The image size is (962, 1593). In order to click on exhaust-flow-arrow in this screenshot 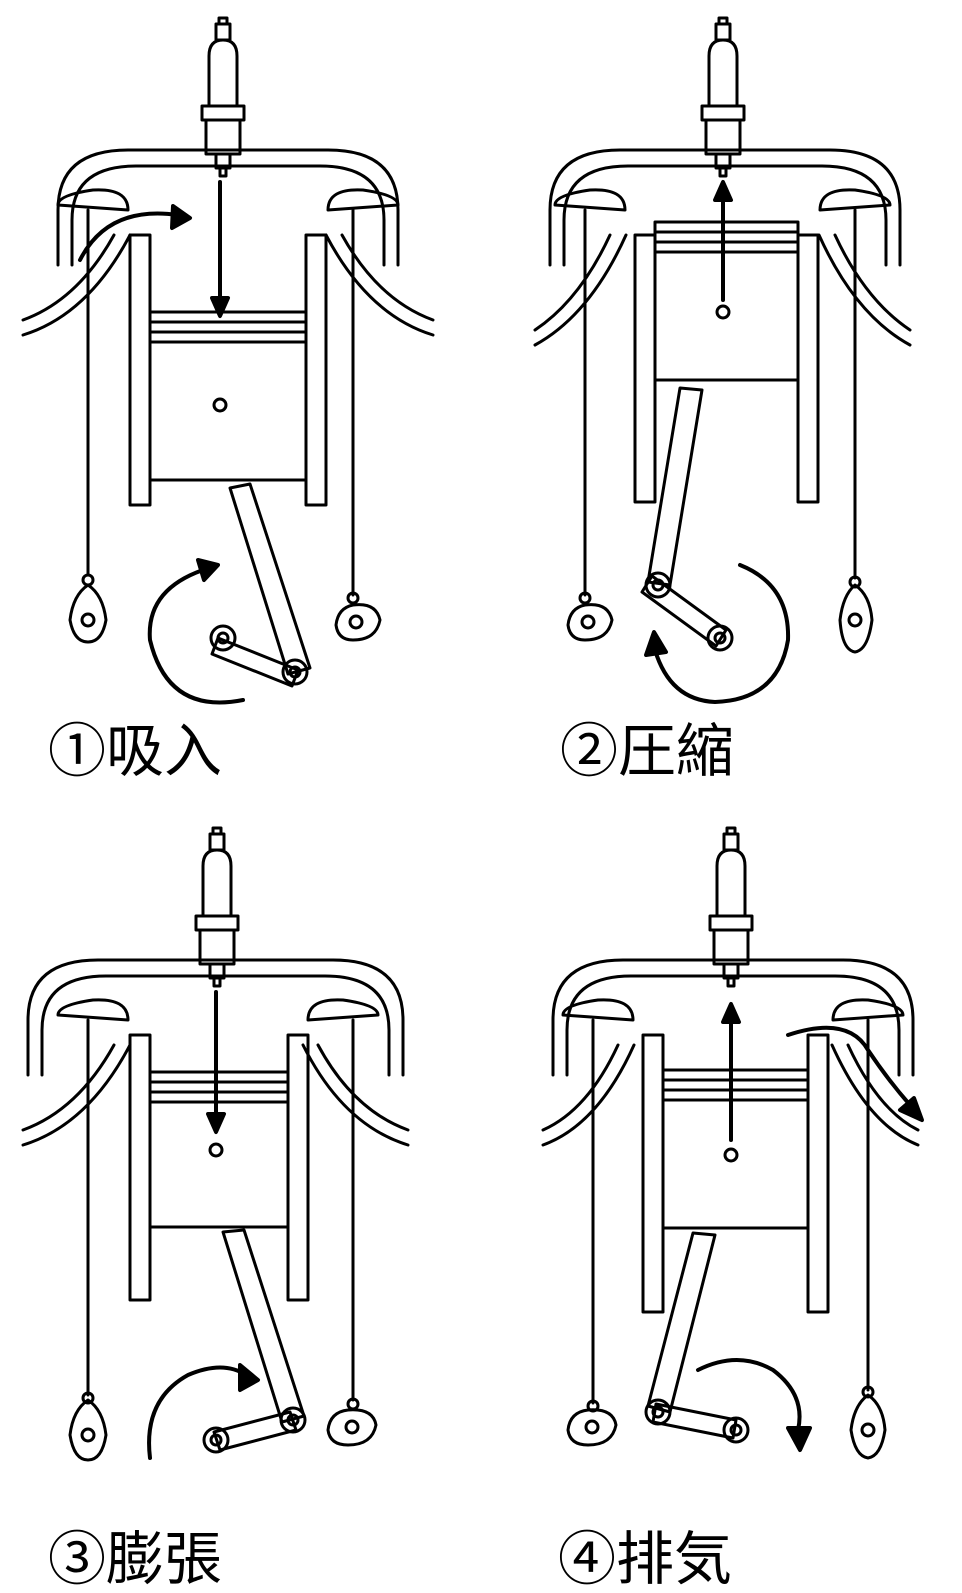, I will do `click(855, 1073)`.